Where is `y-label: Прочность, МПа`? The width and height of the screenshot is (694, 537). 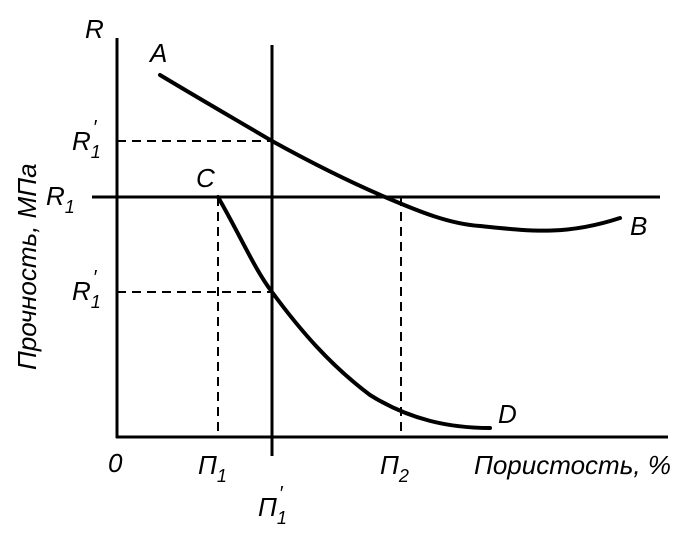
y-label: Прочность, МПа is located at coordinates (27, 266).